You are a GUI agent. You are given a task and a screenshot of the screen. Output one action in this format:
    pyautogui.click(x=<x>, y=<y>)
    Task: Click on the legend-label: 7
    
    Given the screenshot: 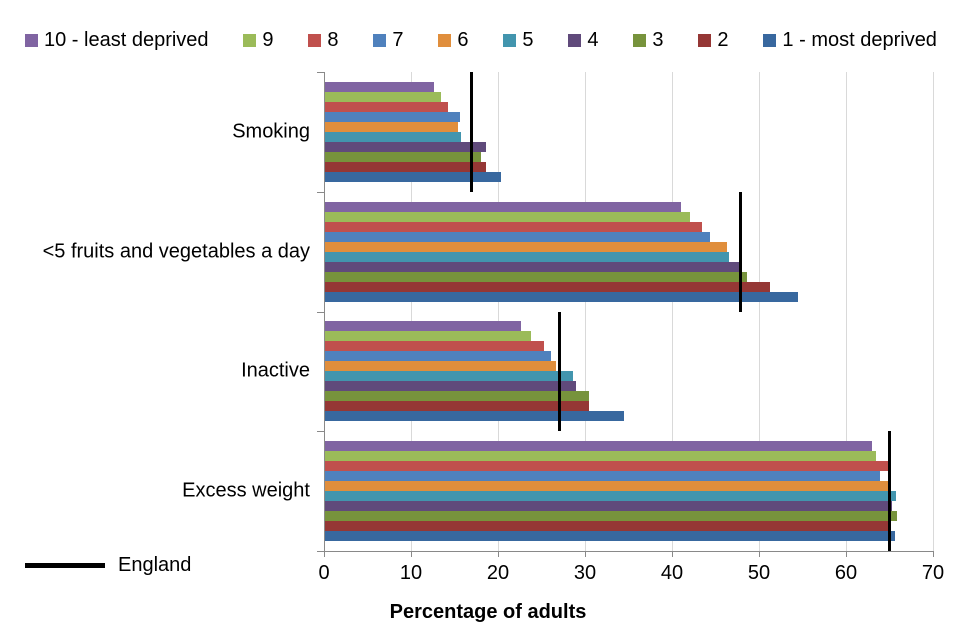 What is the action you would take?
    pyautogui.click(x=398, y=39)
    